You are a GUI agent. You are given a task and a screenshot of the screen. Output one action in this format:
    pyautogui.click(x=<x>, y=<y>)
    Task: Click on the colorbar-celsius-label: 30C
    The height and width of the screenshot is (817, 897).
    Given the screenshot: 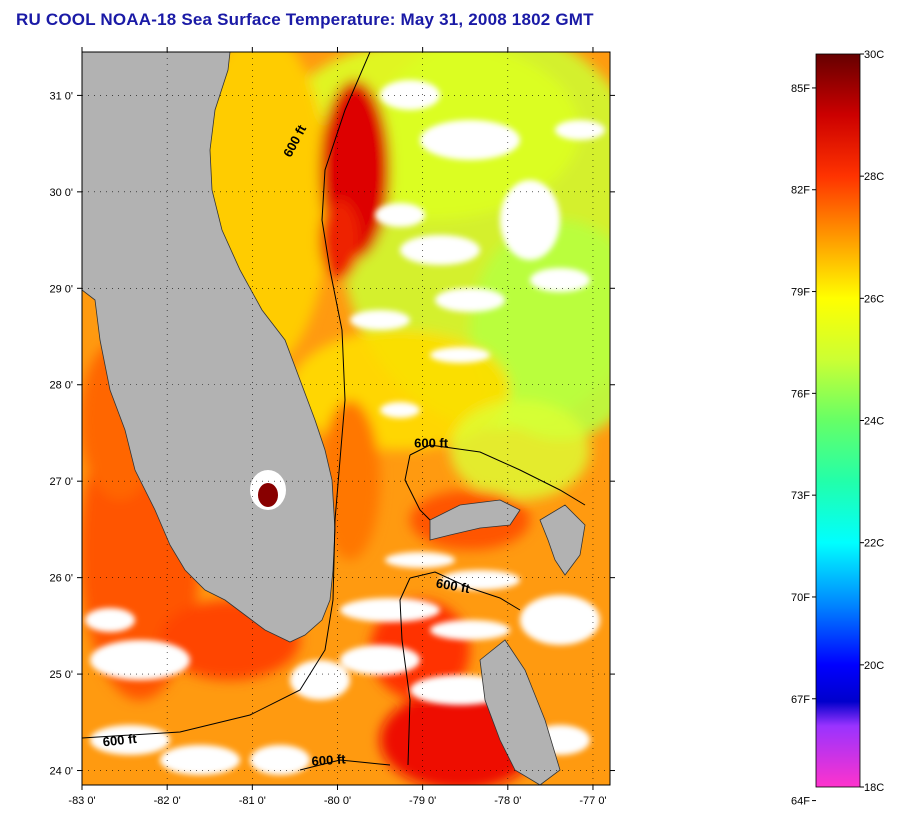 What is the action you would take?
    pyautogui.click(x=874, y=55)
    